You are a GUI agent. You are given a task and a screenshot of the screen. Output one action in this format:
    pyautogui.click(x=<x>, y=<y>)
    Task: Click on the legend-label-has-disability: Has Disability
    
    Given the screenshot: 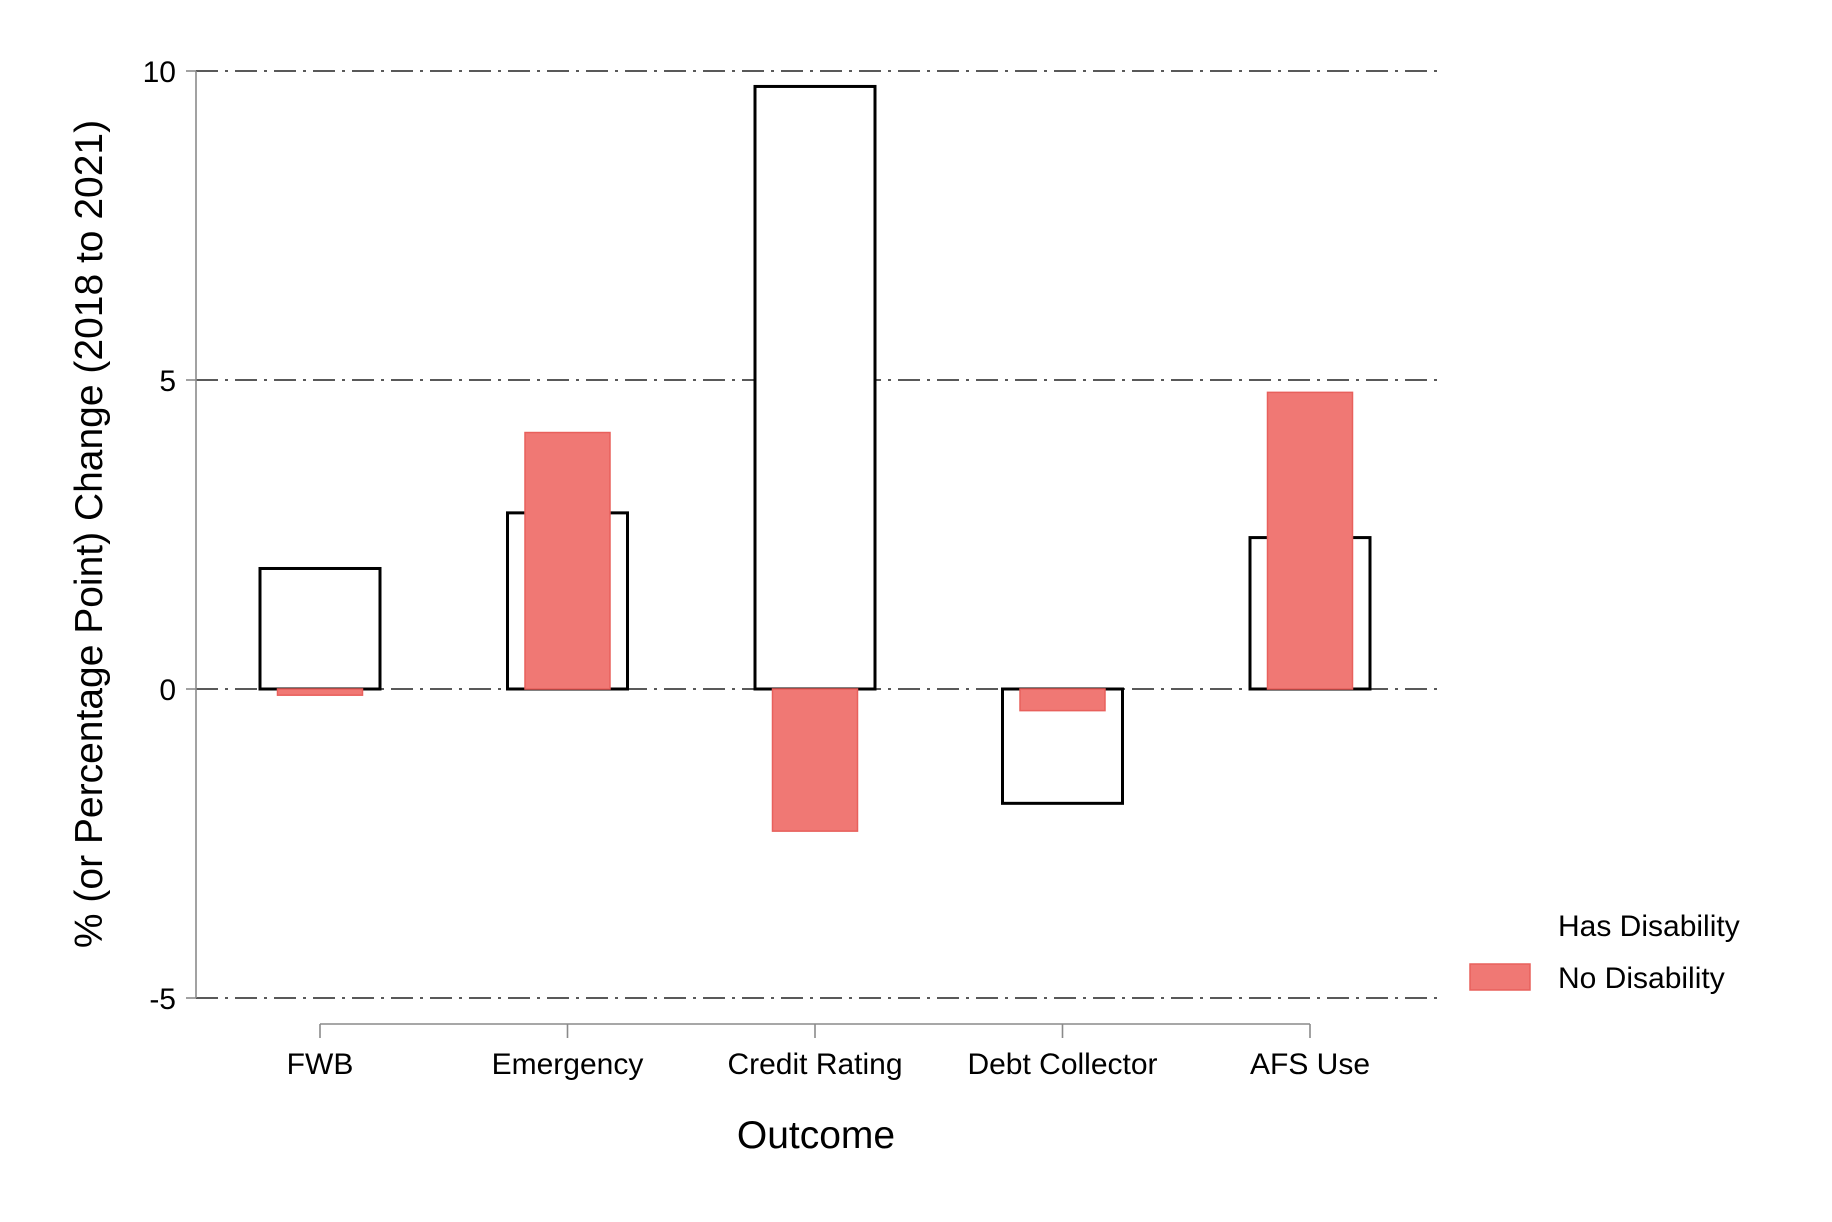 What is the action you would take?
    pyautogui.click(x=1649, y=926)
    